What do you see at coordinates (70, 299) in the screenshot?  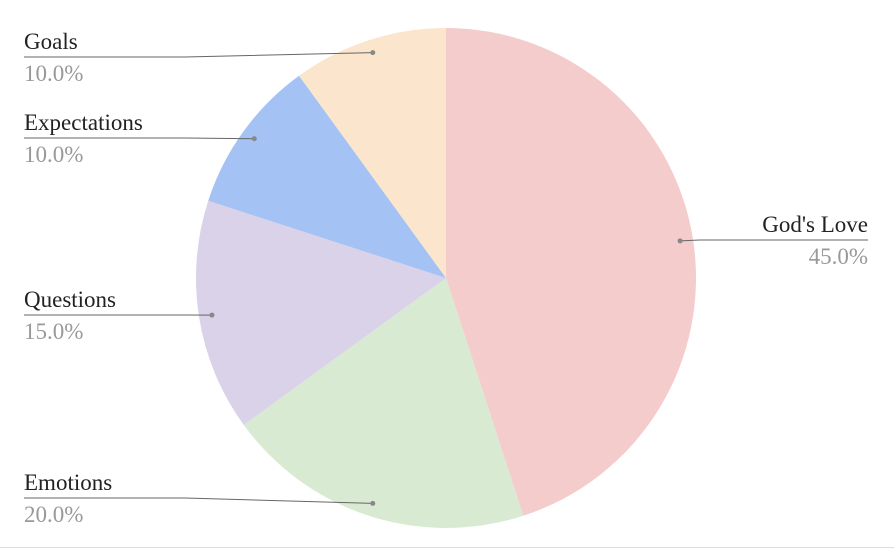 I see `slice-label: Questions` at bounding box center [70, 299].